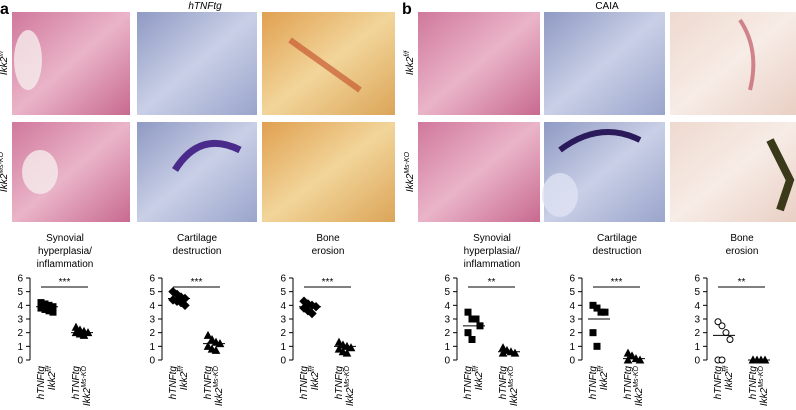 The height and width of the screenshot is (410, 796). What do you see at coordinates (4, 9) in the screenshot?
I see `panel-letter: a` at bounding box center [4, 9].